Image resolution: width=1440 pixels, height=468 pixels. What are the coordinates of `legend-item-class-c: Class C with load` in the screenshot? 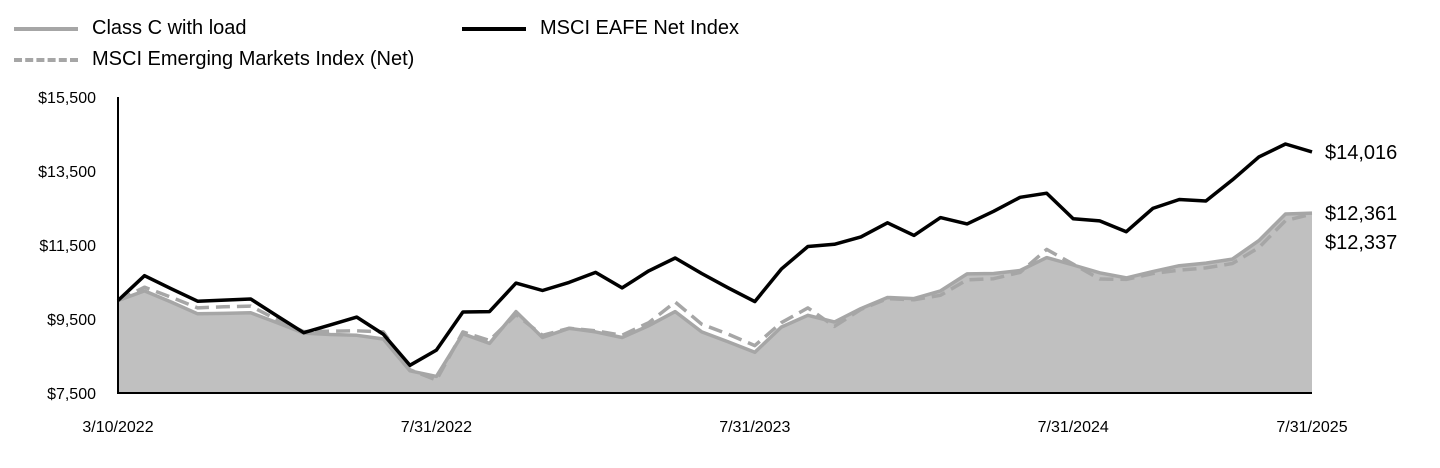 It's located at (130, 28).